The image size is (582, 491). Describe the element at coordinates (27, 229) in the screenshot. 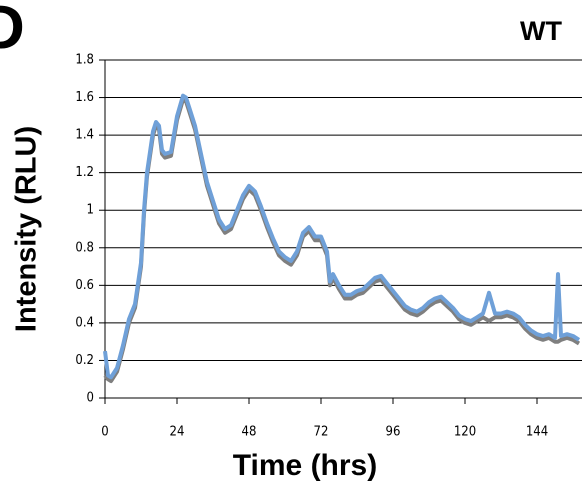

I see `y-axis-label: Intensity (RLU)` at that location.